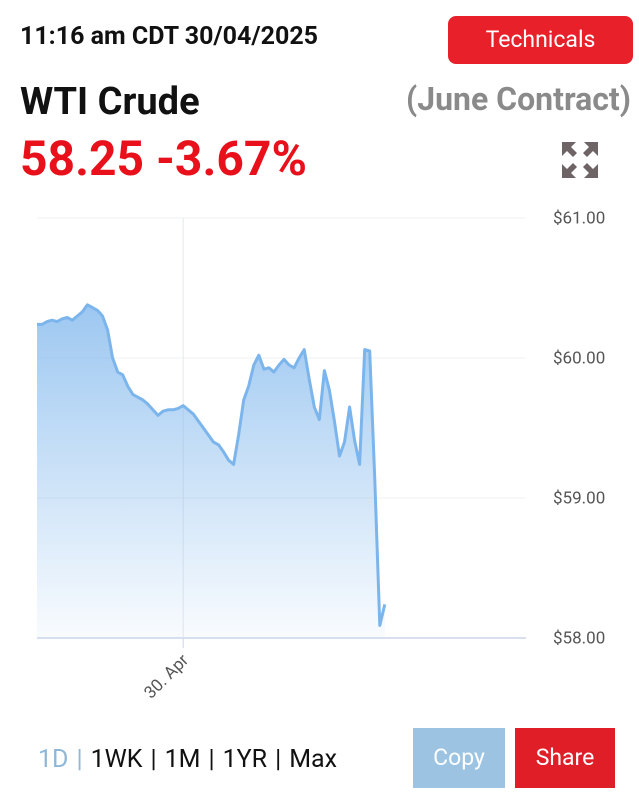 This screenshot has height=805, width=639. Describe the element at coordinates (518, 99) in the screenshot. I see `contract: (June Contract)` at that location.